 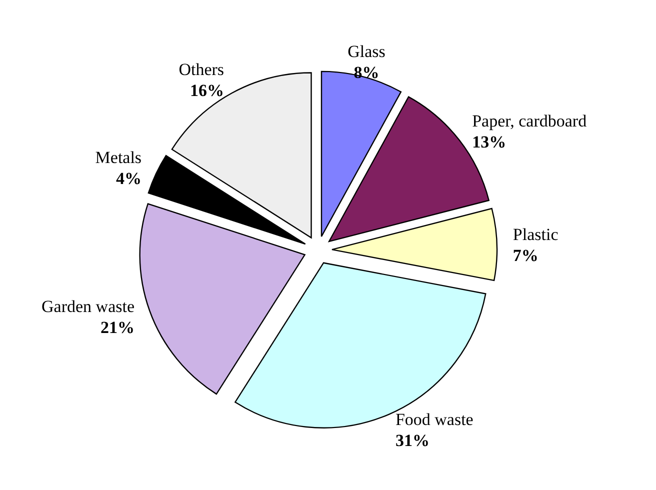 I want to click on data-label: 8%, so click(x=367, y=72).